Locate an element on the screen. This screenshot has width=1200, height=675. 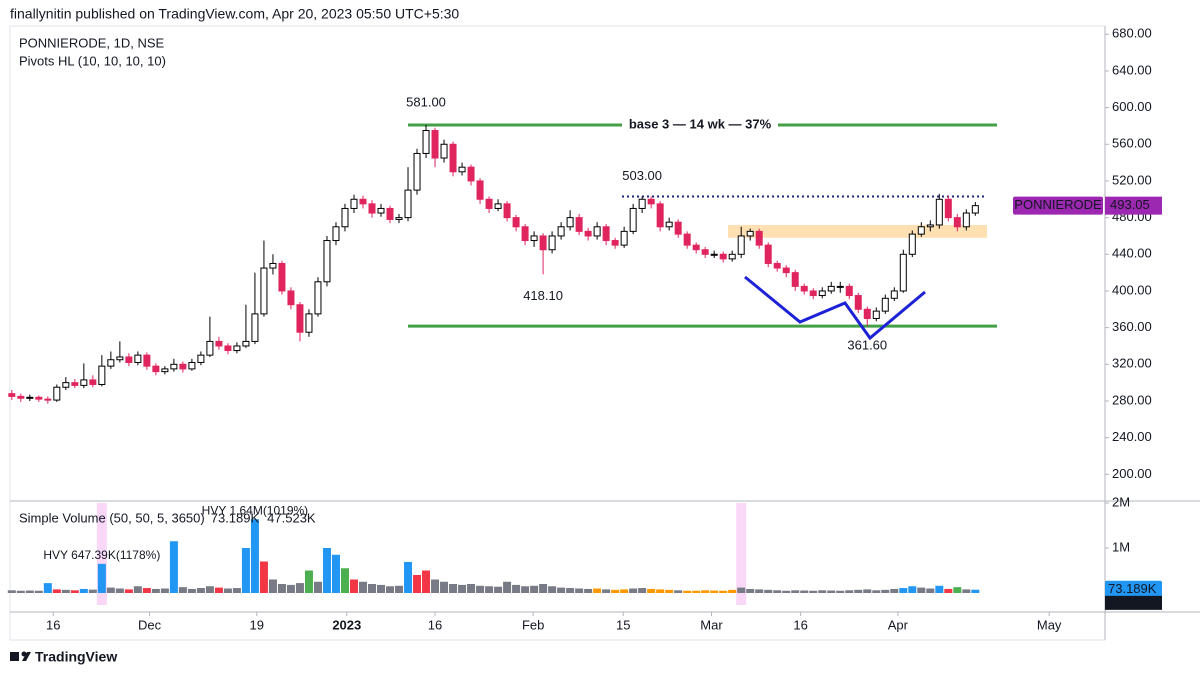
hvy-label: HVY 647.39K(1178%) is located at coordinates (101, 555).